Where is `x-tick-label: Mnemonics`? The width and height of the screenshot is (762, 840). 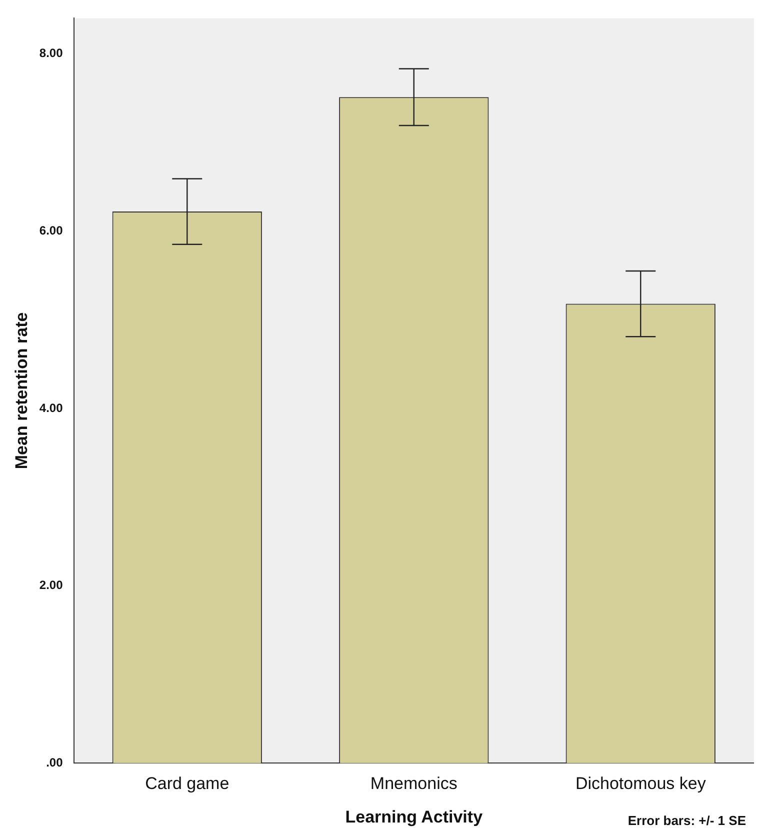 x-tick-label: Mnemonics is located at coordinates (414, 784).